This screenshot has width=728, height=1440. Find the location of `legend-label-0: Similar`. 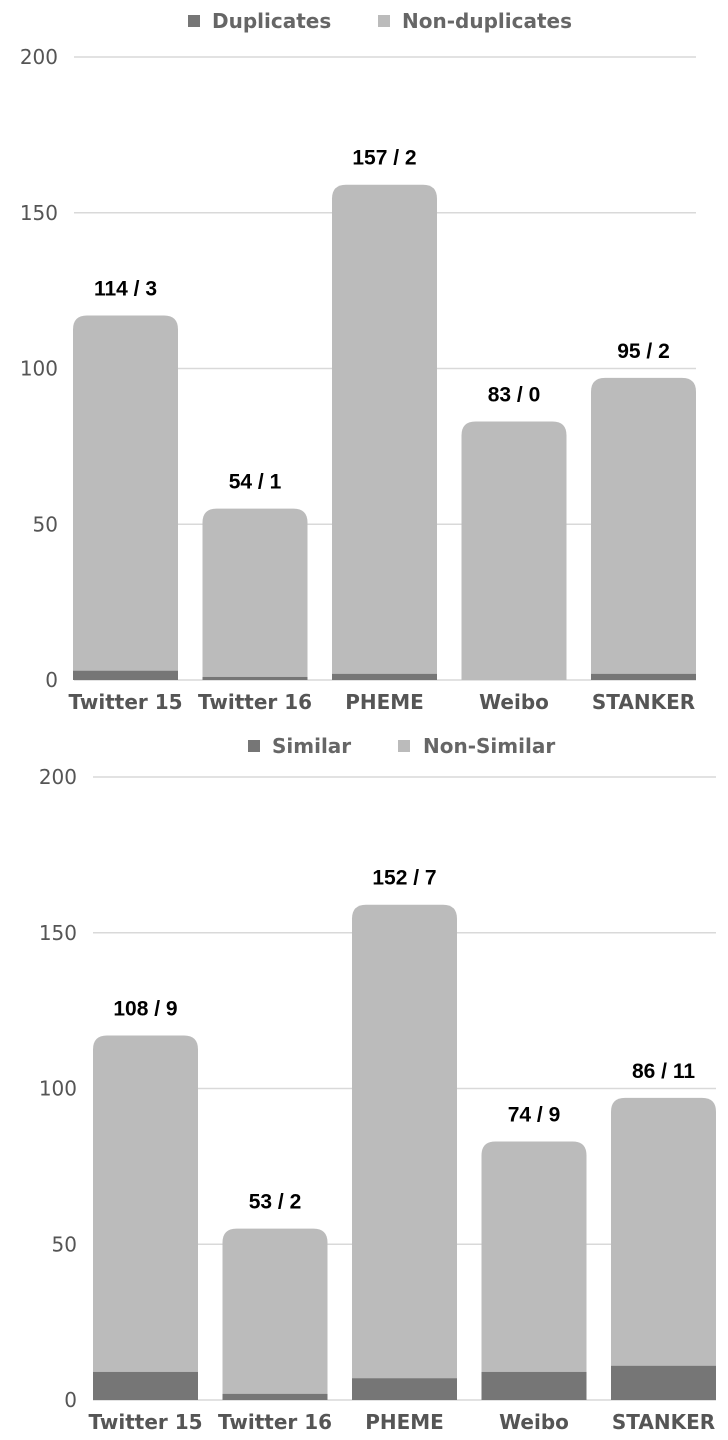

legend-label-0: Similar is located at coordinates (311, 746).